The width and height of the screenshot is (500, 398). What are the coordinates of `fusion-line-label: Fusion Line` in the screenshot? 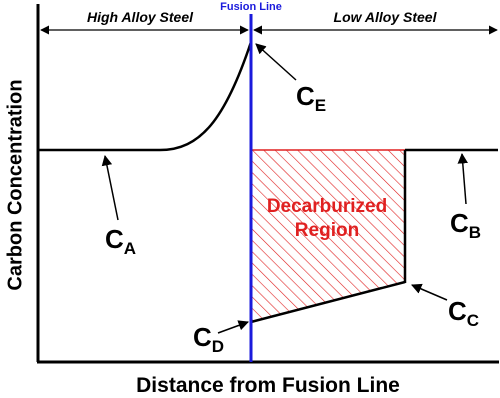 It's located at (251, 7).